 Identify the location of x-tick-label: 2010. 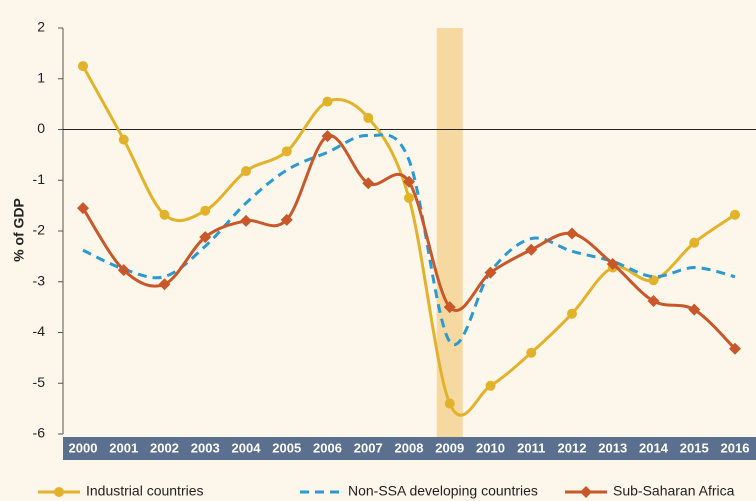
(490, 447).